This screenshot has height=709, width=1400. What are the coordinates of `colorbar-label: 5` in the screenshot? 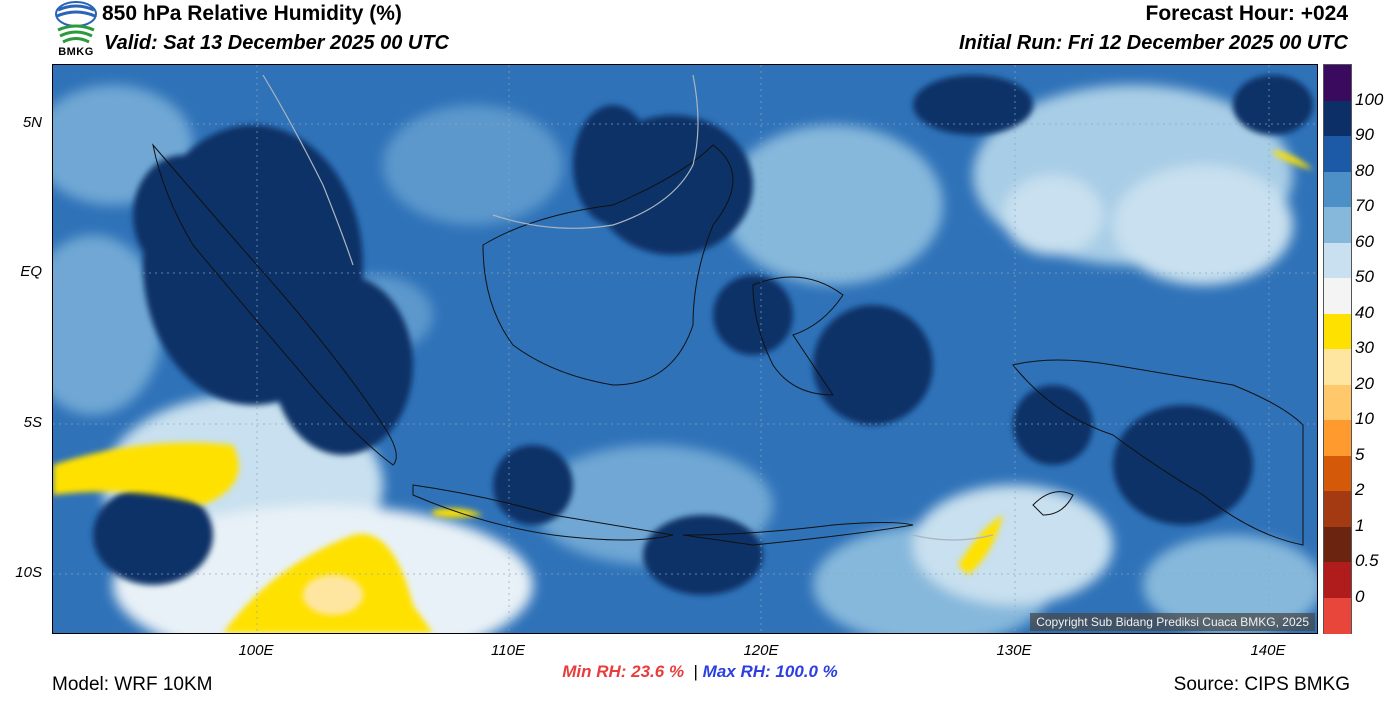 It's located at (1360, 454).